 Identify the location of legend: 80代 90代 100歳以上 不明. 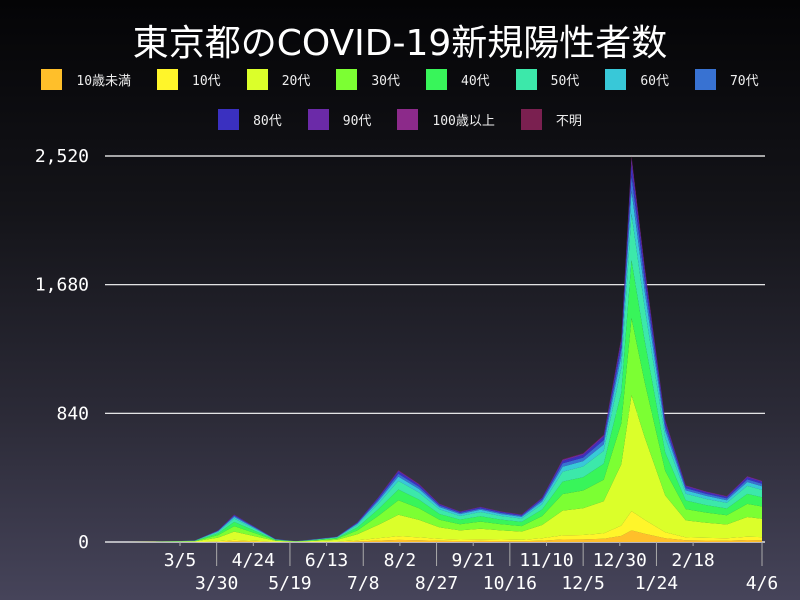
(400, 119).